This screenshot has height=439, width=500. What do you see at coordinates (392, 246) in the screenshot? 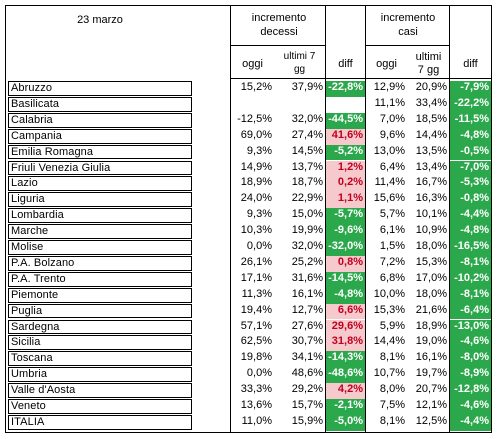
I see `cell-c-today: 1,5%` at bounding box center [392, 246].